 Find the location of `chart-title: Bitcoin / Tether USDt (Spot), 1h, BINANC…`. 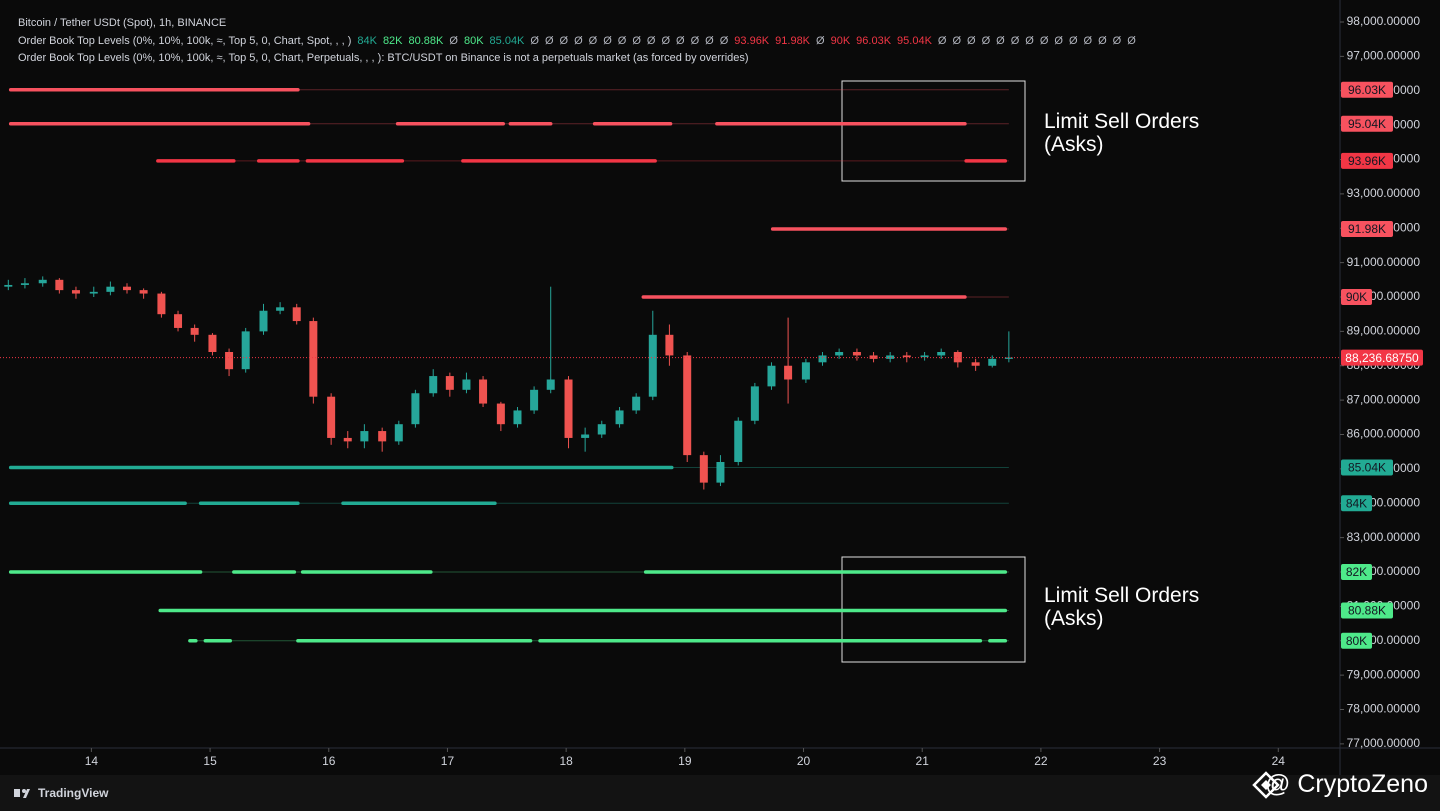

chart-title: Bitcoin / Tether USDt (Spot), 1h, BINANC… is located at coordinates (122, 23).